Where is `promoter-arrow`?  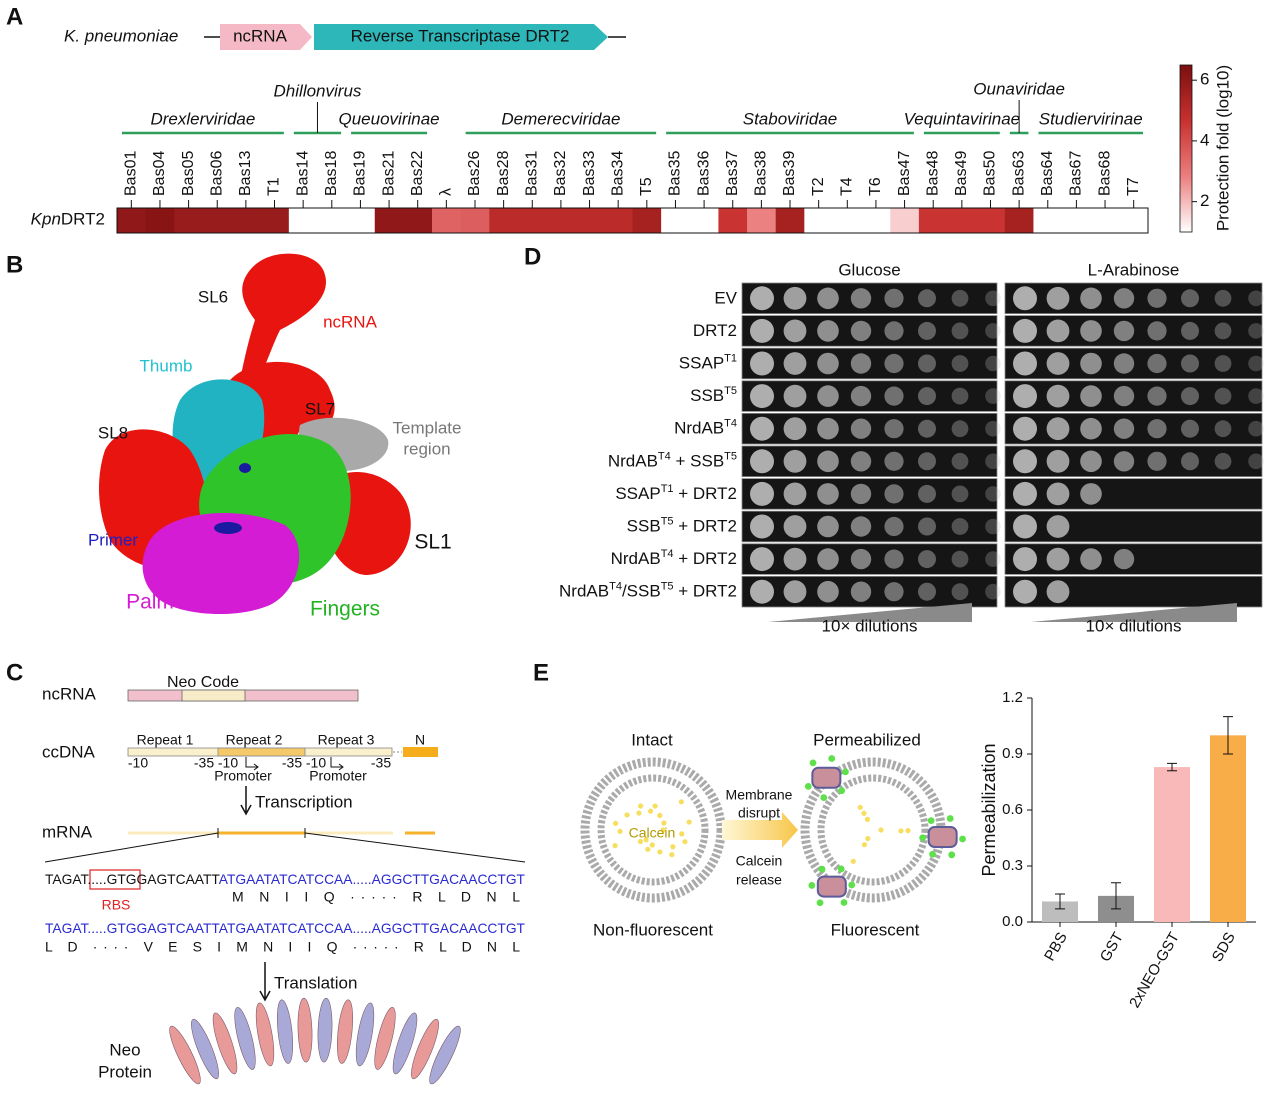 promoter-arrow is located at coordinates (337, 764).